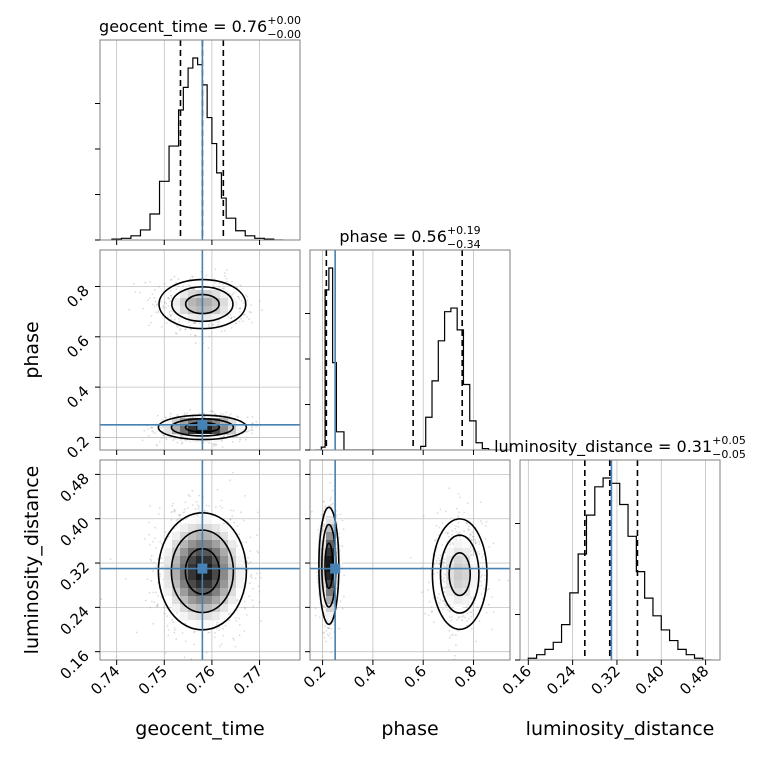  Describe the element at coordinates (74, 665) in the screenshot. I see `y-tick-label: 0.16` at that location.